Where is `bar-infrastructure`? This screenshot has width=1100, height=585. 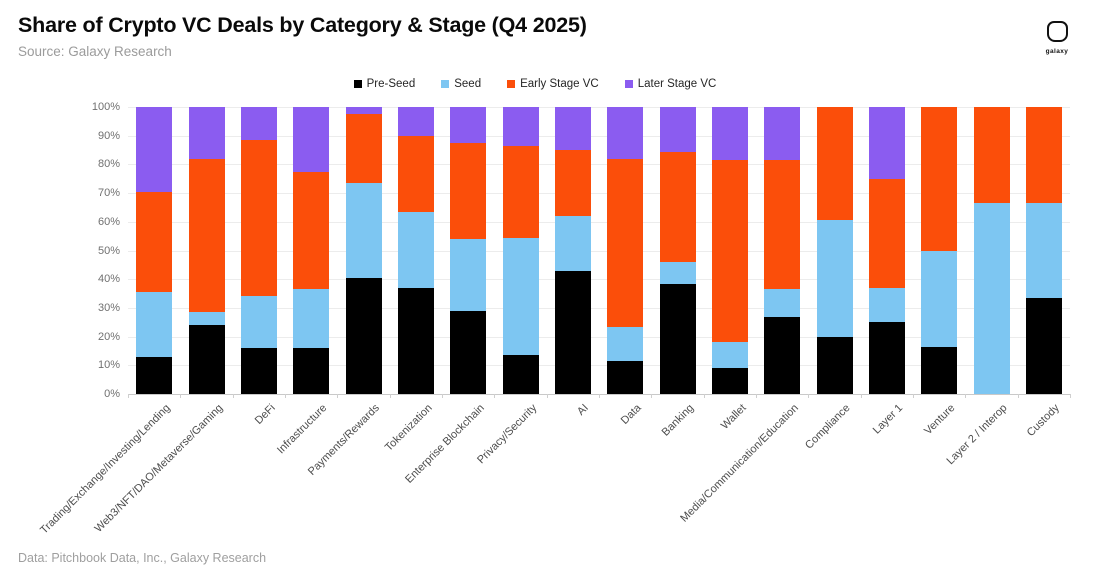 bar-infrastructure is located at coordinates (311, 250).